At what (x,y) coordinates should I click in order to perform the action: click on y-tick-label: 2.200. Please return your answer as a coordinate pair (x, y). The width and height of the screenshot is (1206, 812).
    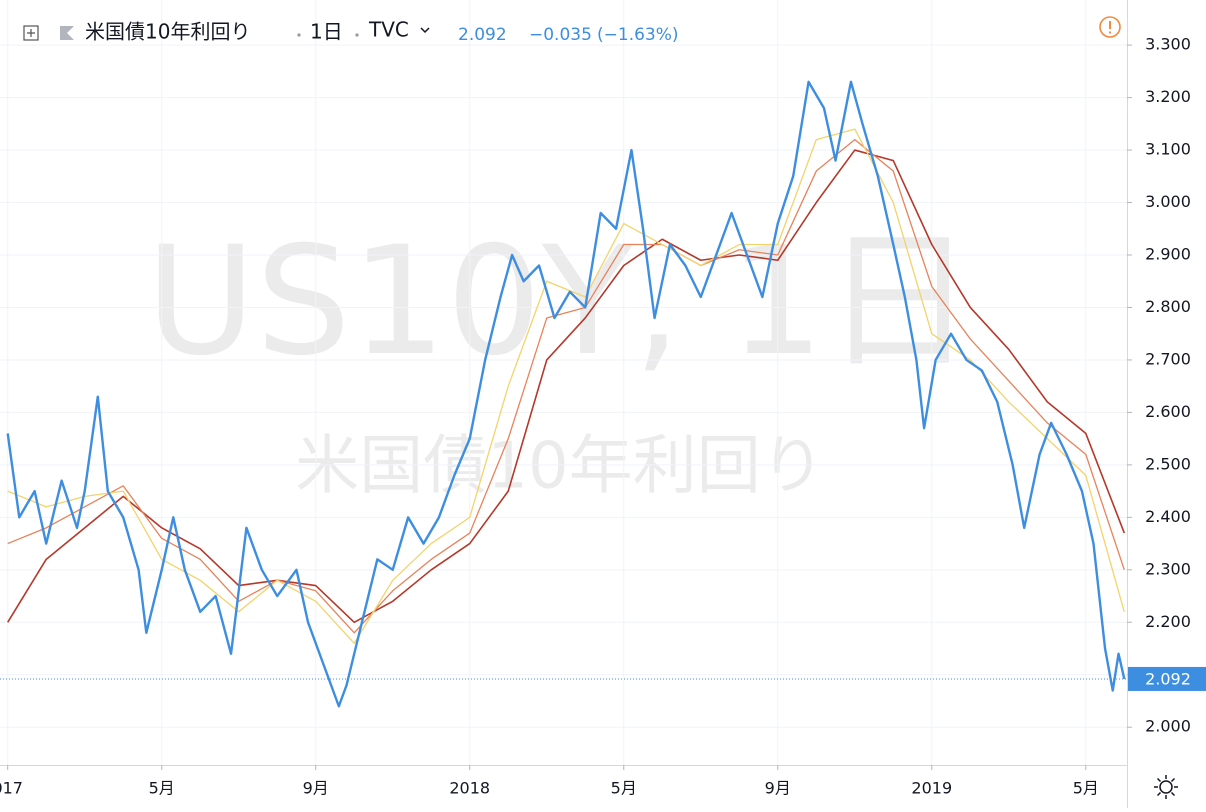
    Looking at the image, I should click on (1168, 621).